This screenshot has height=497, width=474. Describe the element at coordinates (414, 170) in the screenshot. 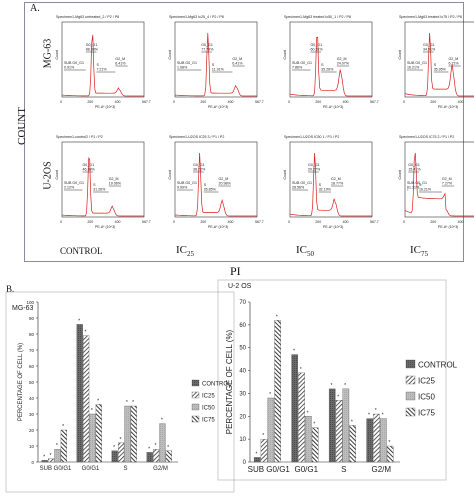

I see `gate-percent: 15.41%` at that location.